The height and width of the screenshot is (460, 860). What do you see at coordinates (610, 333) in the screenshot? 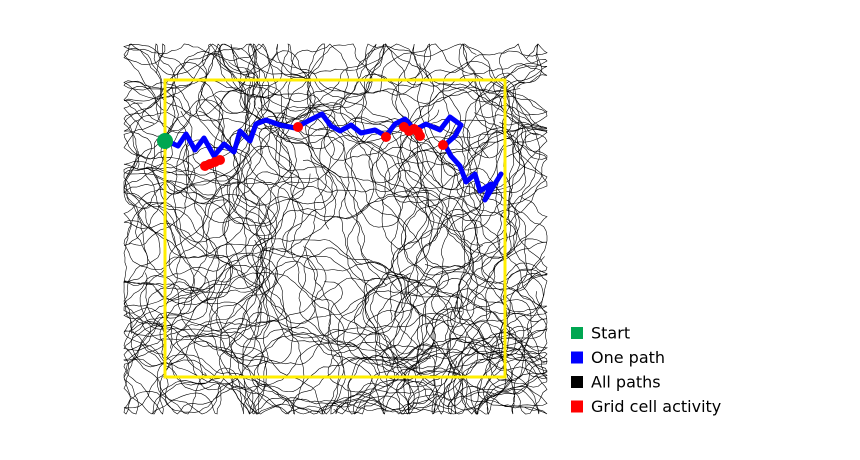
I see `legend-label: Start` at bounding box center [610, 333].